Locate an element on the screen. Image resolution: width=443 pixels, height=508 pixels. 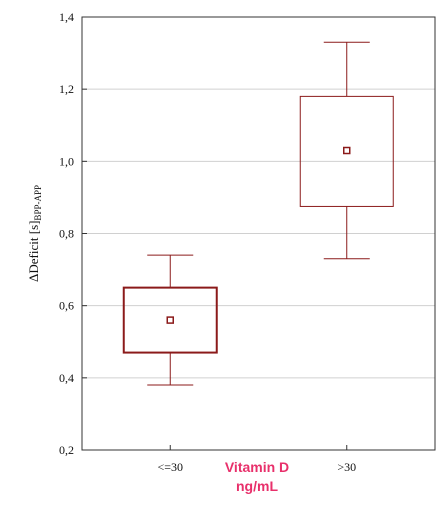
y-tick-label: 1,0 is located at coordinates (66, 161).